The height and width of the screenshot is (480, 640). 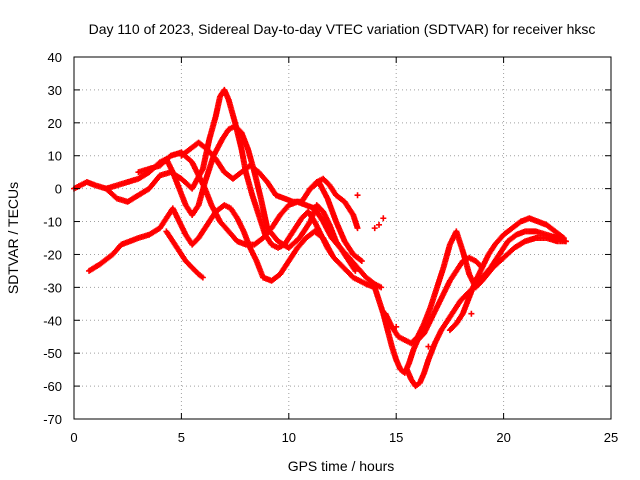 I want to click on x-tick-label: 20, so click(x=503, y=437).